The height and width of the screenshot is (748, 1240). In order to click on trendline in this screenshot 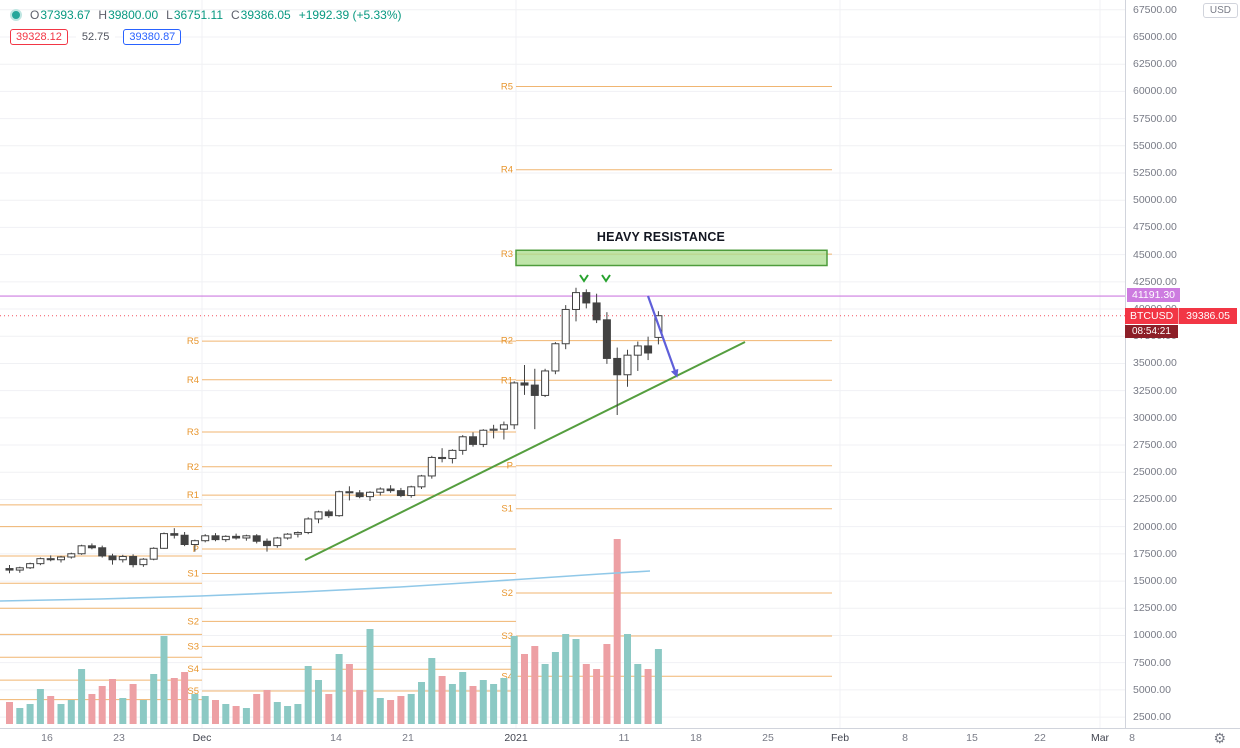, I will do `click(525, 451)`.